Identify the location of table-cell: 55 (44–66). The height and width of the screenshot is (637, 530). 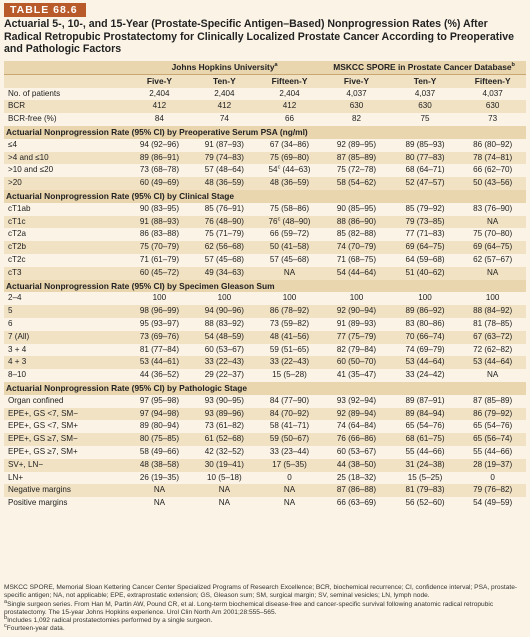
(492, 452).